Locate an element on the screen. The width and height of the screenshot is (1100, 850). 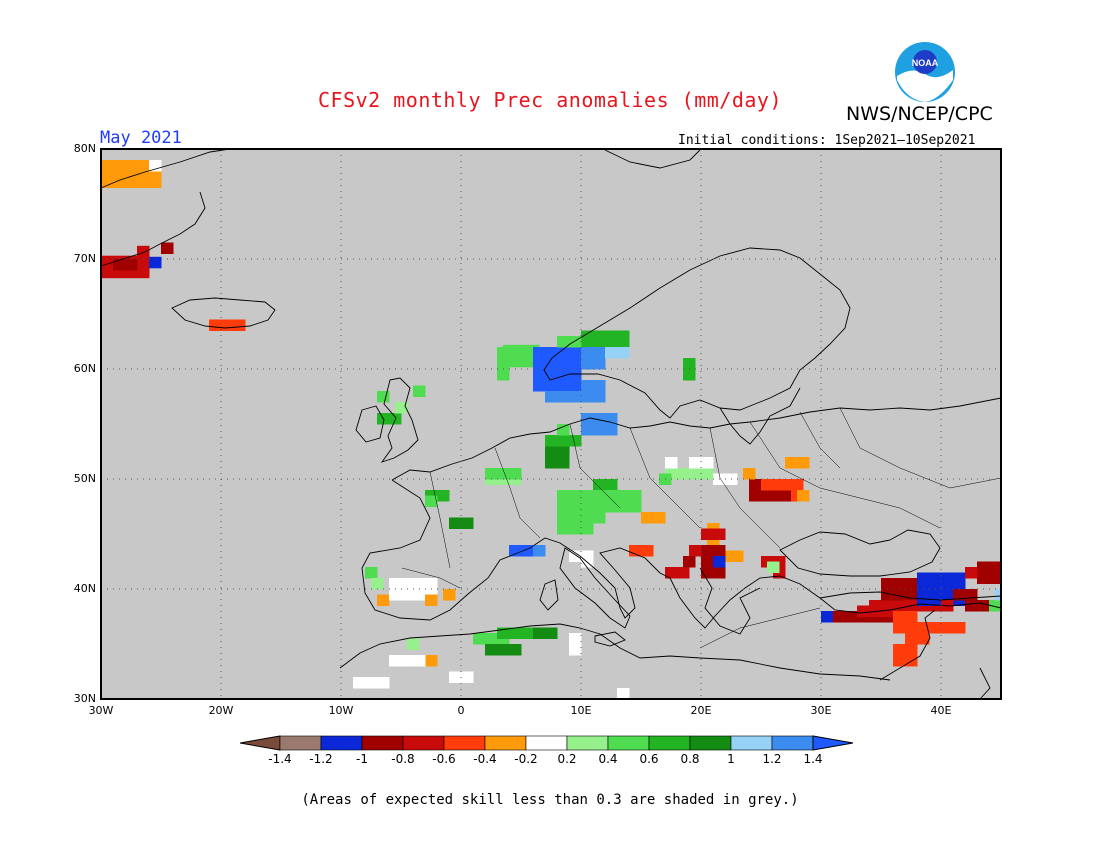
colorbar-tick-label: -1.2 is located at coordinates (321, 759).